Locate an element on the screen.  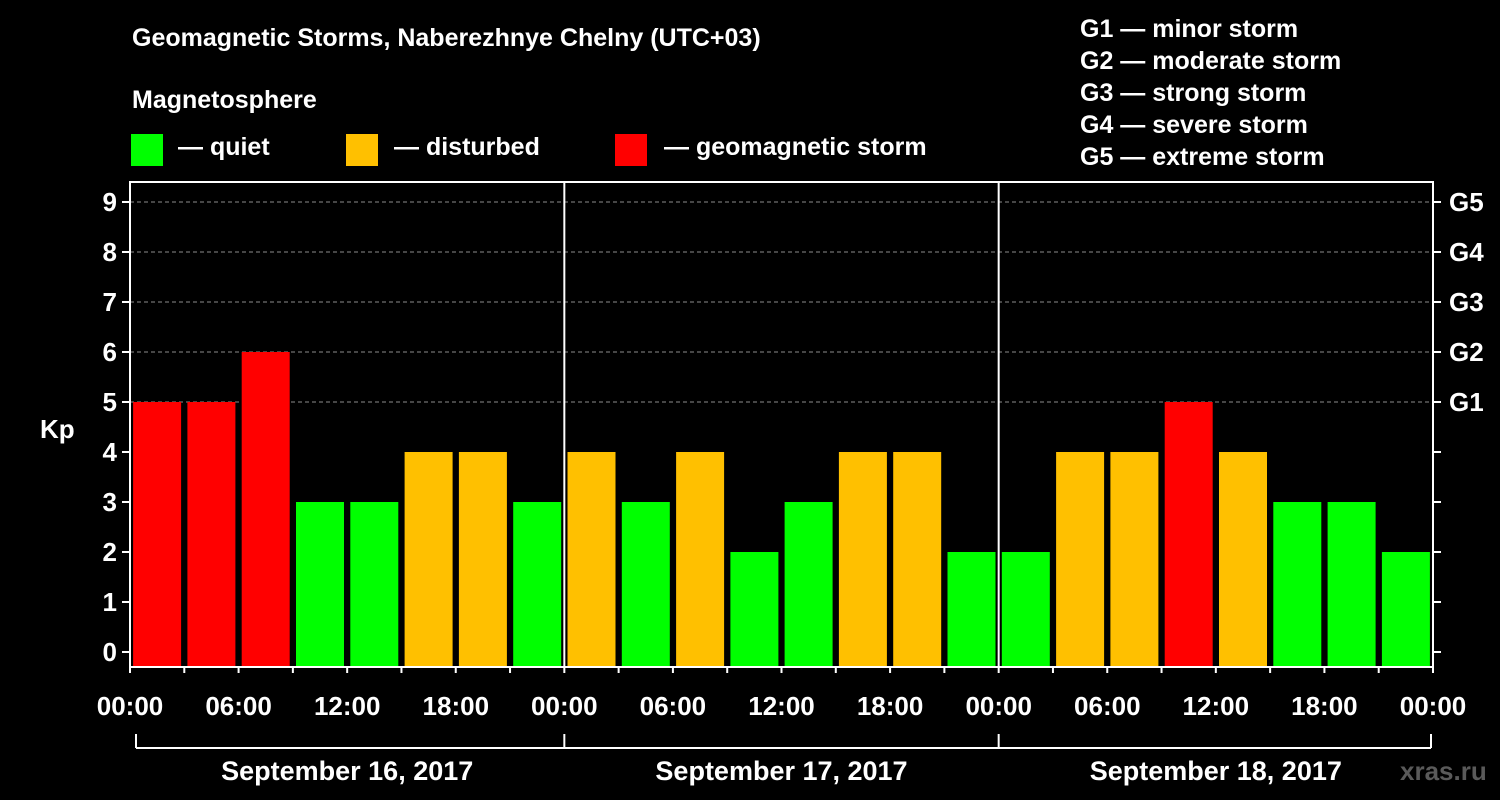
legend-label-disturbed: — disturbed is located at coordinates (467, 147).